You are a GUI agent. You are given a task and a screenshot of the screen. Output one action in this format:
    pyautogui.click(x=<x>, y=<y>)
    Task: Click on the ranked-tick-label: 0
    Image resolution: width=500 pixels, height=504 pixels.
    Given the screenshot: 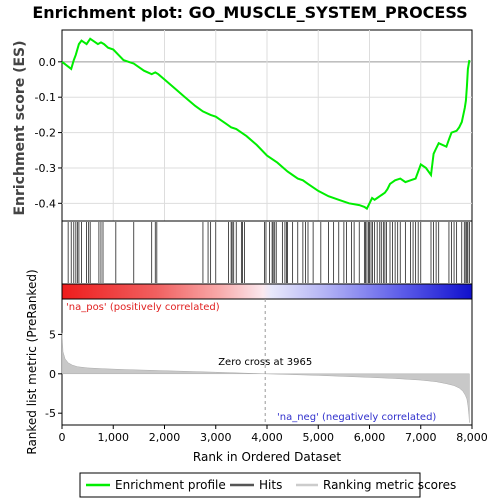 What is the action you would take?
    pyautogui.click(x=52, y=374)
    